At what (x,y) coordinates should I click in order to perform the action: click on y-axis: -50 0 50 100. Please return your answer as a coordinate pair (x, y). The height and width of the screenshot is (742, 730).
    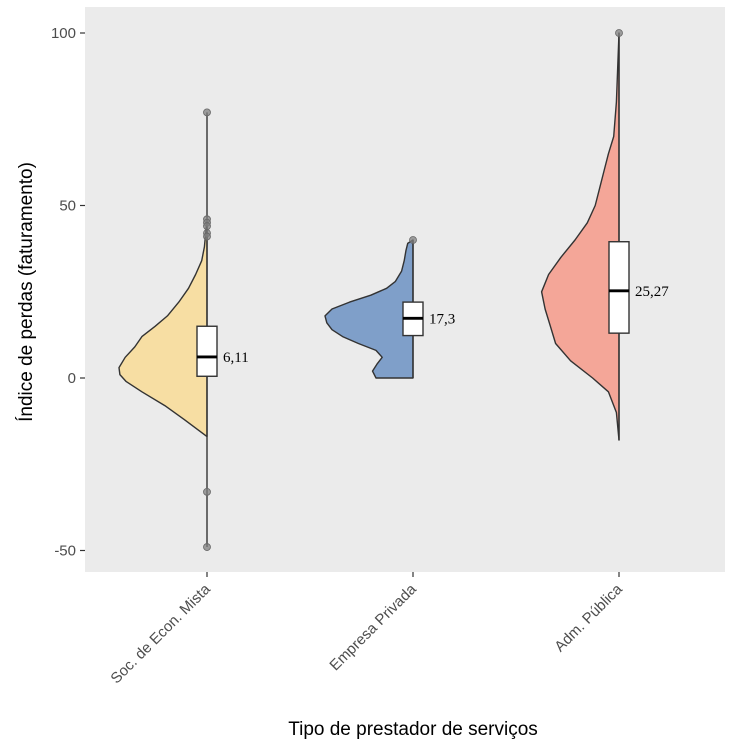
    Looking at the image, I should click on (68, 292).